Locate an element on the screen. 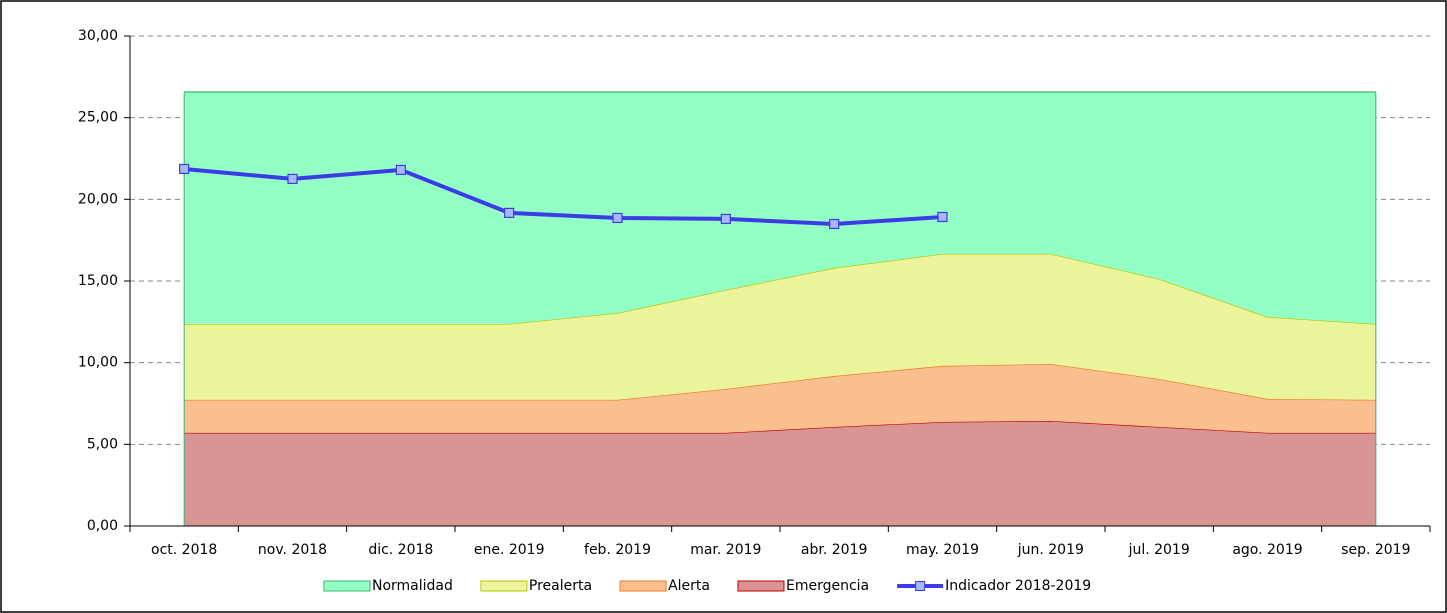  legend-label: Normalidad is located at coordinates (412, 586).